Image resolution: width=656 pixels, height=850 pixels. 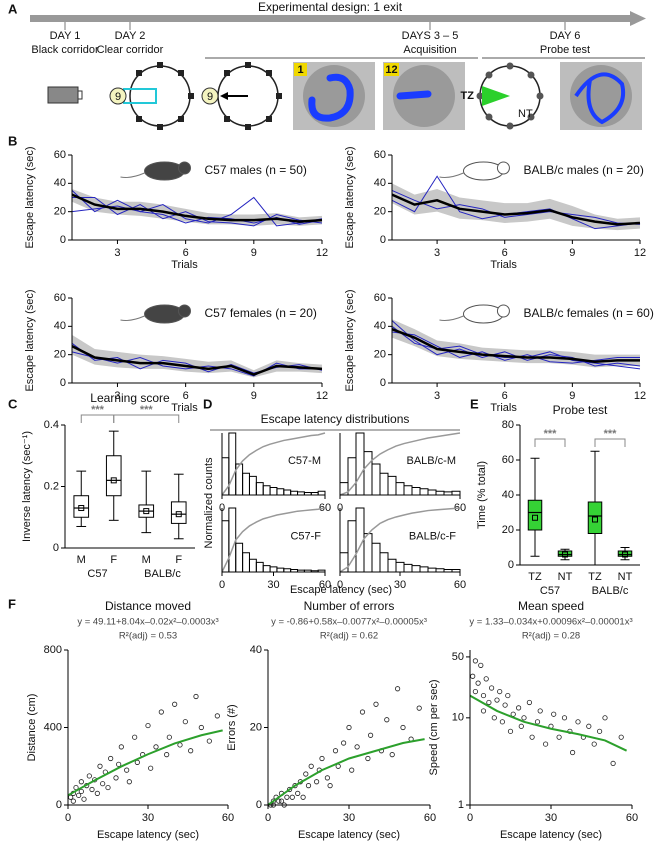 What do you see at coordinates (147, 622) in the screenshot?
I see `fit-equation: y = 49.11+8.04x–0.02x²–0.0003x³` at bounding box center [147, 622].